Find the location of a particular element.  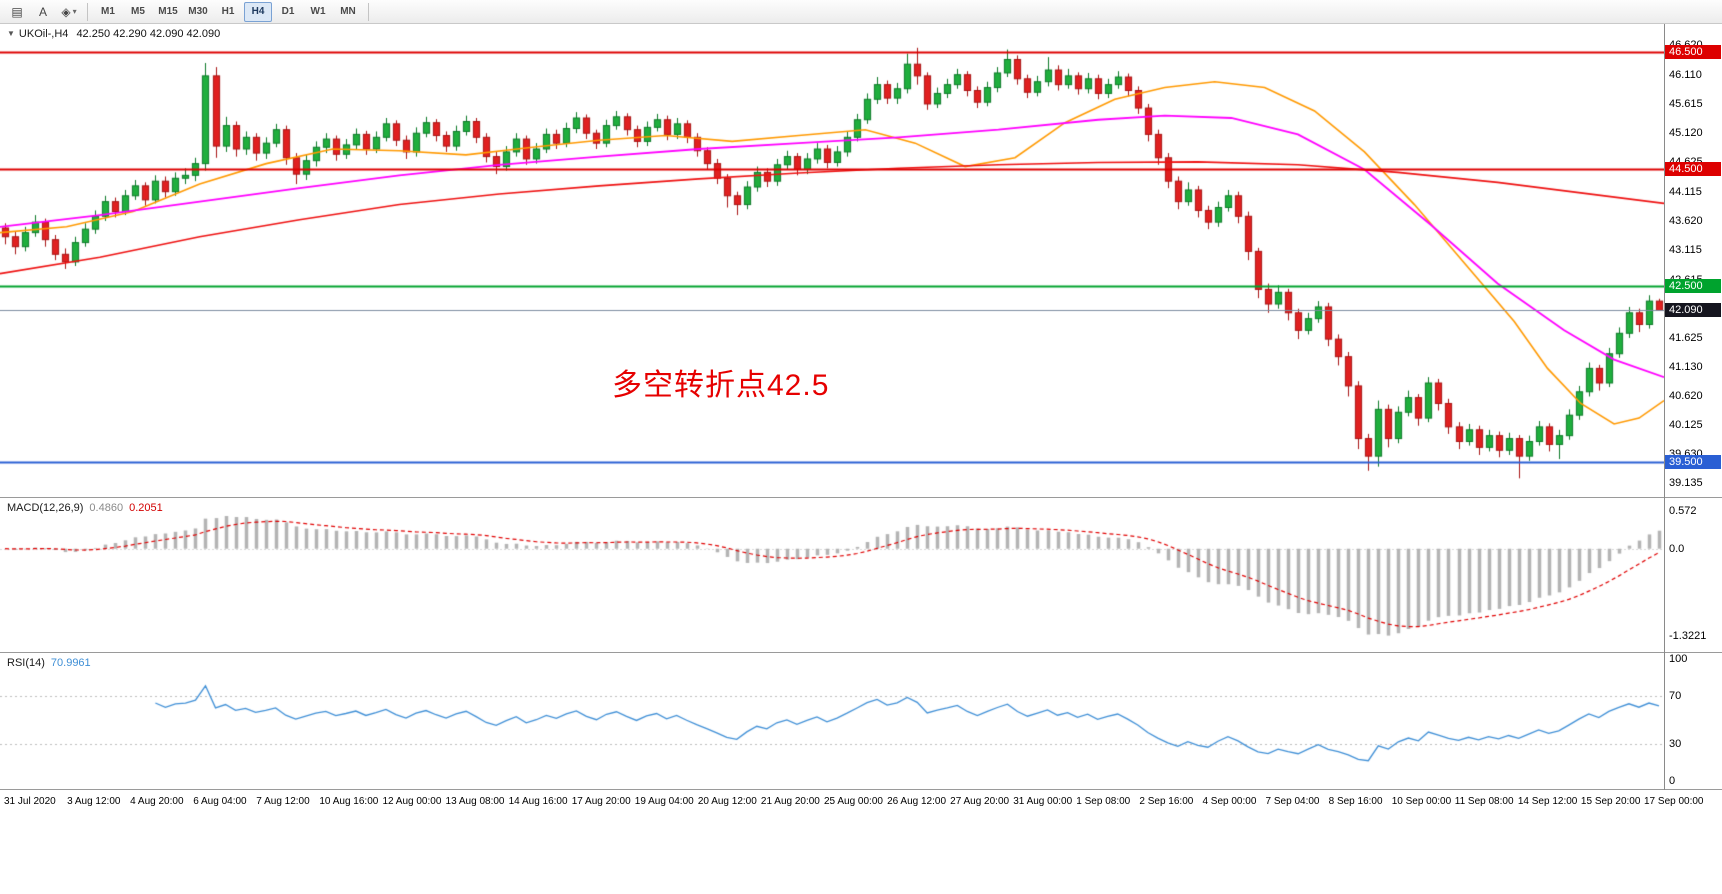

bottom-filler is located at coordinates (861, 854).